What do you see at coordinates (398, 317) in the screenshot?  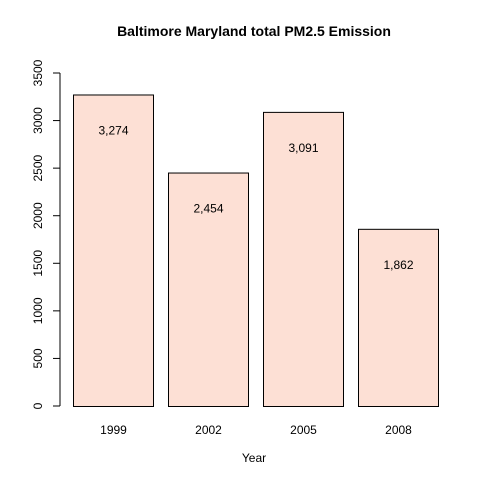 I see `bar-2008` at bounding box center [398, 317].